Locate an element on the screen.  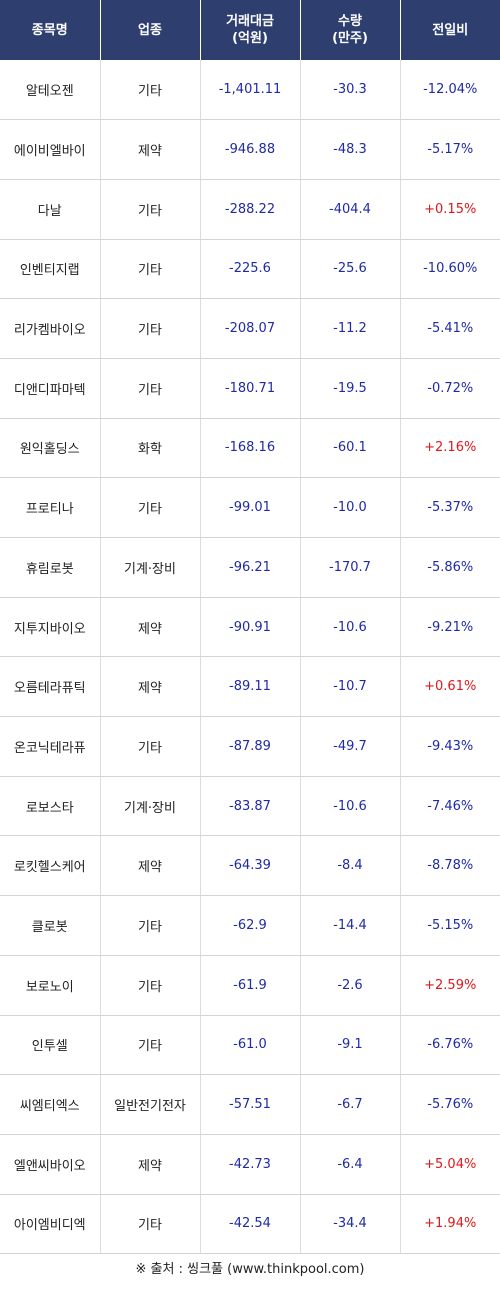
header-label: 업종 is located at coordinates (150, 30).